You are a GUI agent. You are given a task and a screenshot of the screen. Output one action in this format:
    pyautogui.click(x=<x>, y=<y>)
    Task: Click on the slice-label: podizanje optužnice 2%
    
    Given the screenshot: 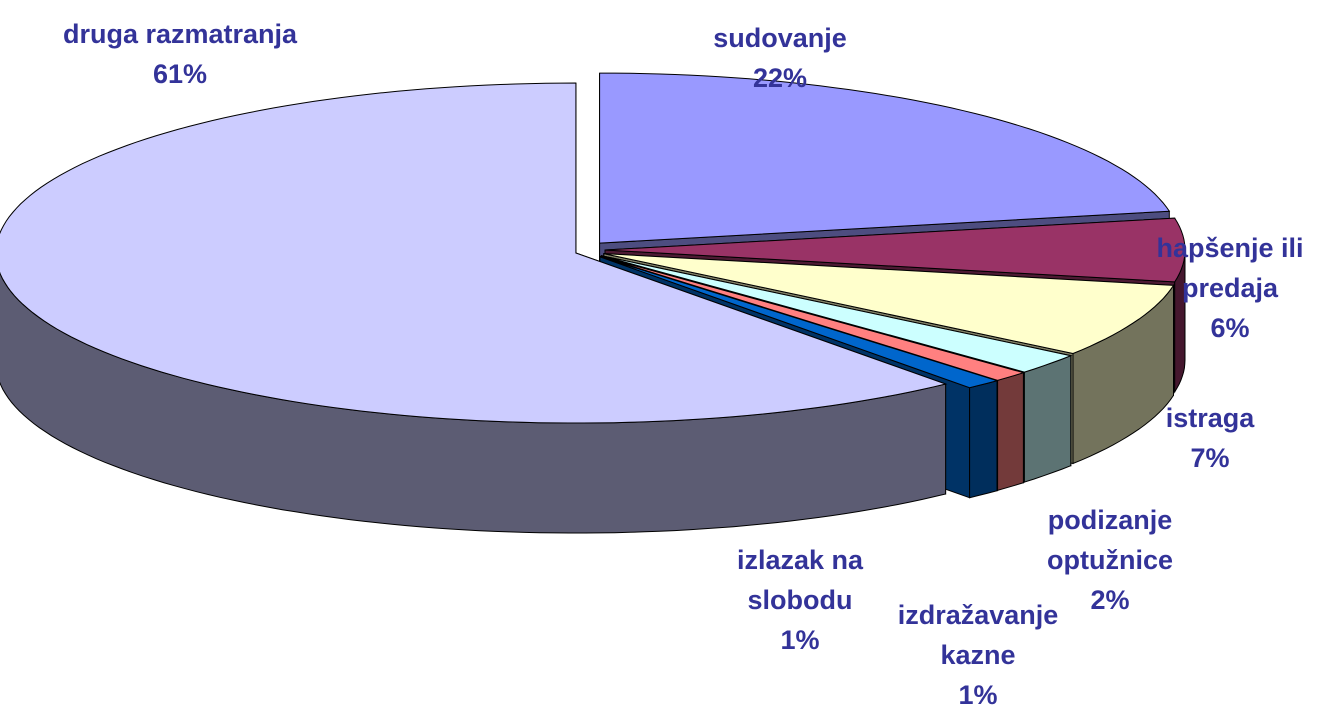 What is the action you would take?
    pyautogui.click(x=1110, y=560)
    